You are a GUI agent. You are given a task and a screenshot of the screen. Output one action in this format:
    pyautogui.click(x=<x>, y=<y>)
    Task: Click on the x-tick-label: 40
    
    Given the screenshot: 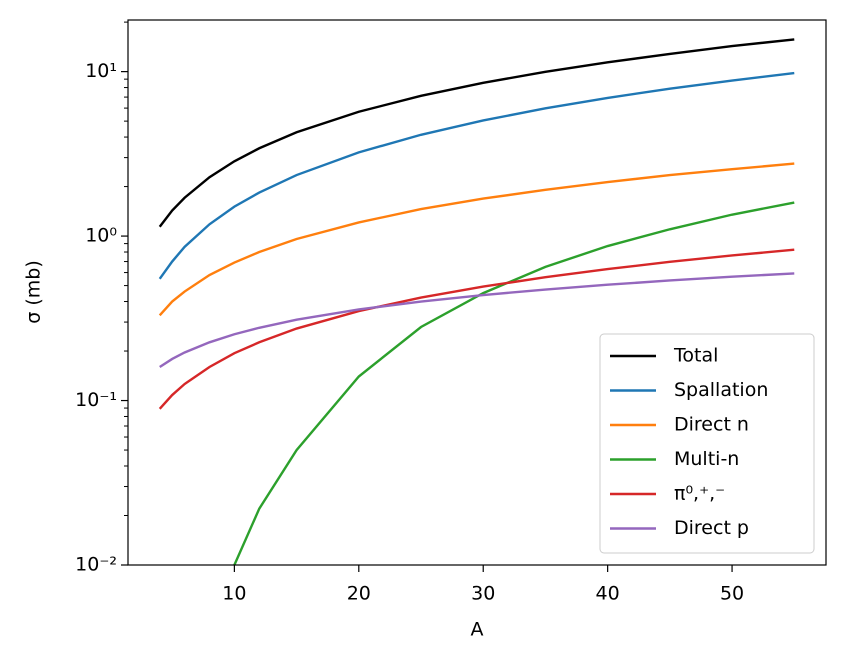 What is the action you would take?
    pyautogui.click(x=608, y=594)
    